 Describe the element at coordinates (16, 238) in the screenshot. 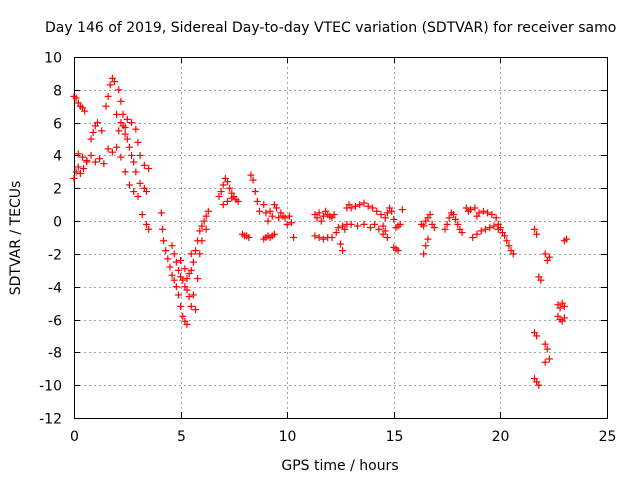

I see `y-axis-label: SDTVAR / TECUs` at that location.